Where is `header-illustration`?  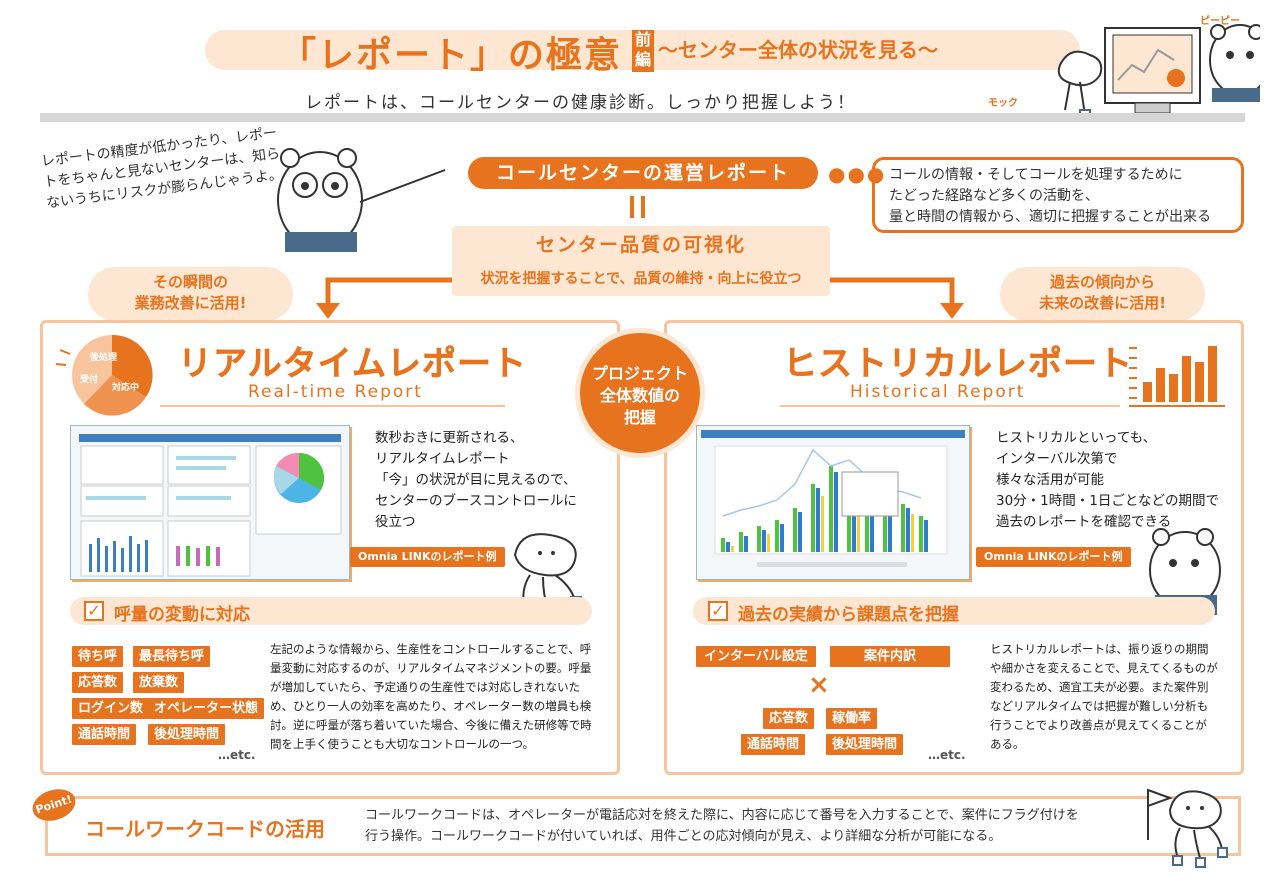
header-illustration is located at coordinates (1158, 72).